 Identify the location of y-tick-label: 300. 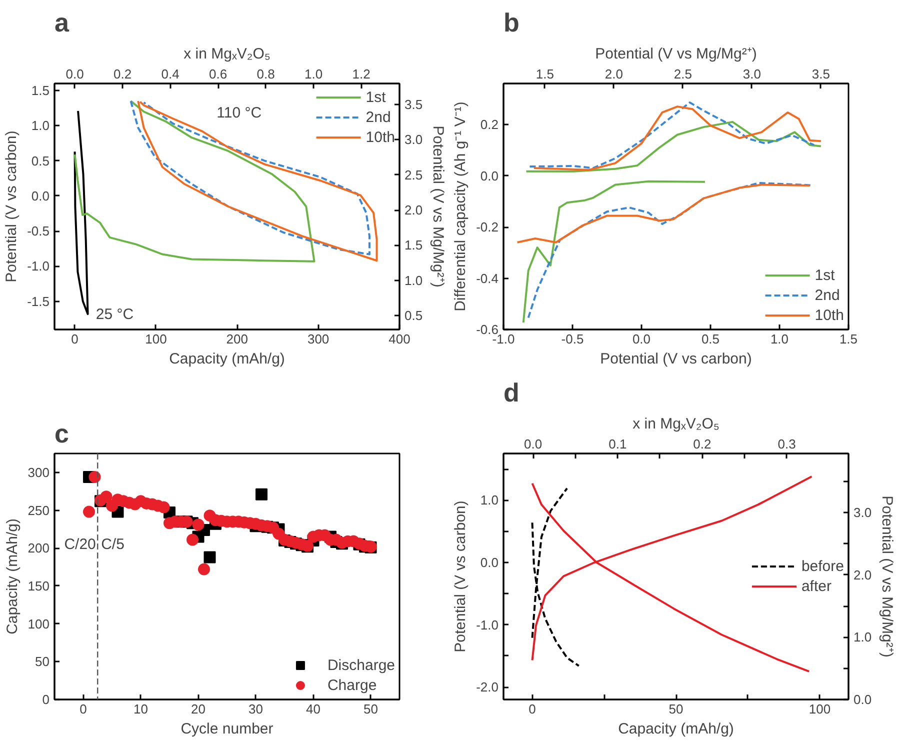
(39, 472).